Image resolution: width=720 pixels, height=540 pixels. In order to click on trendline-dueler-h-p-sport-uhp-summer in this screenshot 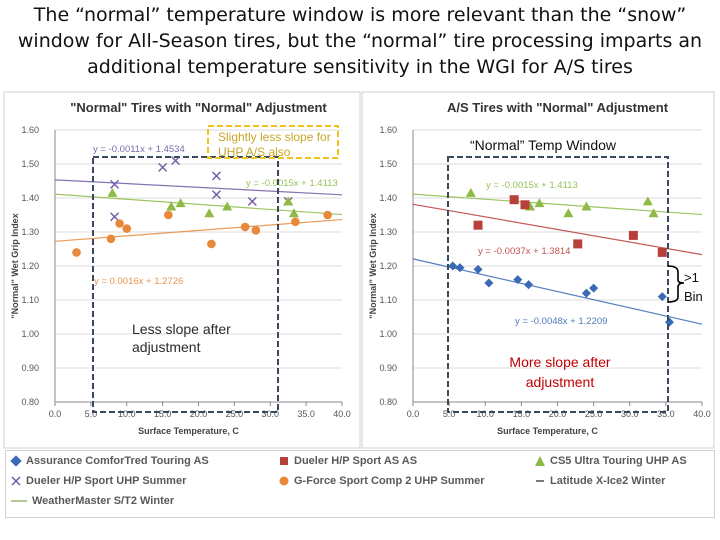, I will do `click(198, 187)`.